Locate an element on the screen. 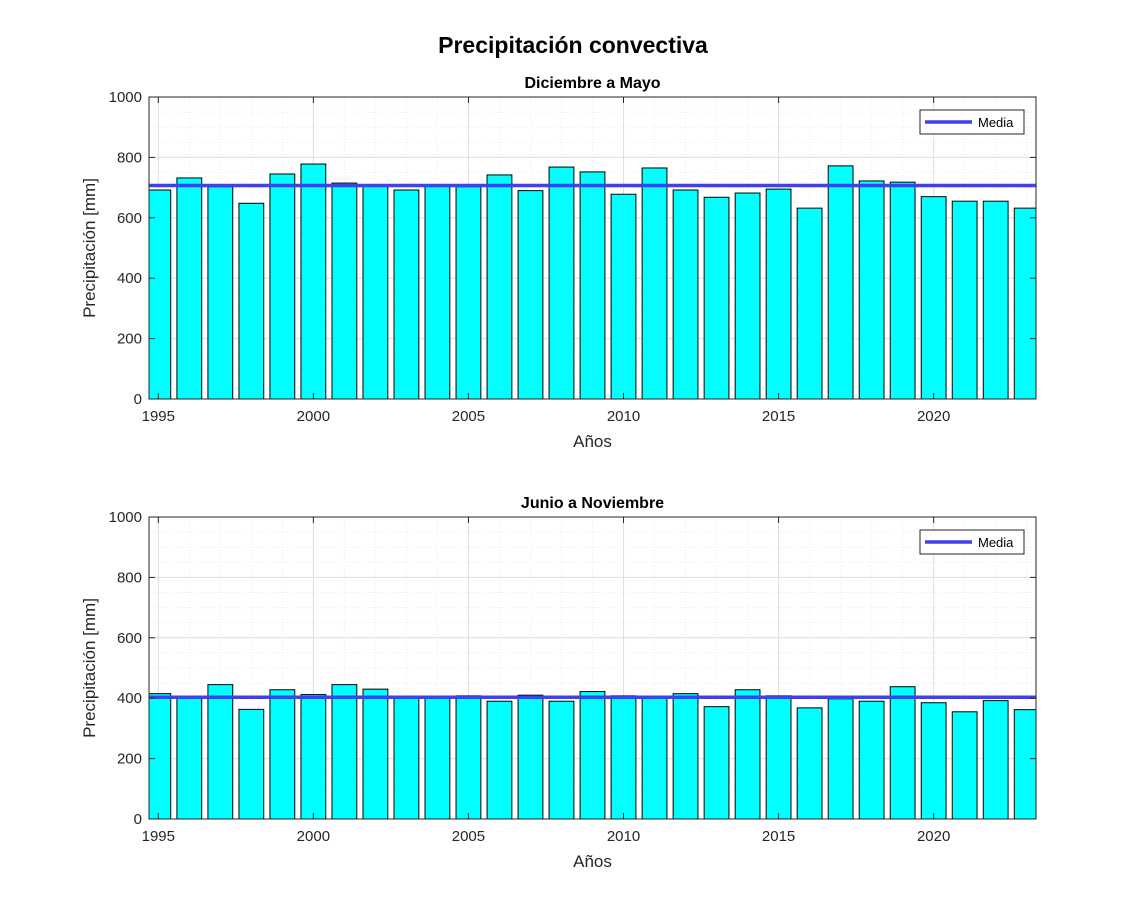 Image resolution: width=1146 pixels, height=916 pixels. figure-title: Precipitación convectiva is located at coordinates (573, 45).